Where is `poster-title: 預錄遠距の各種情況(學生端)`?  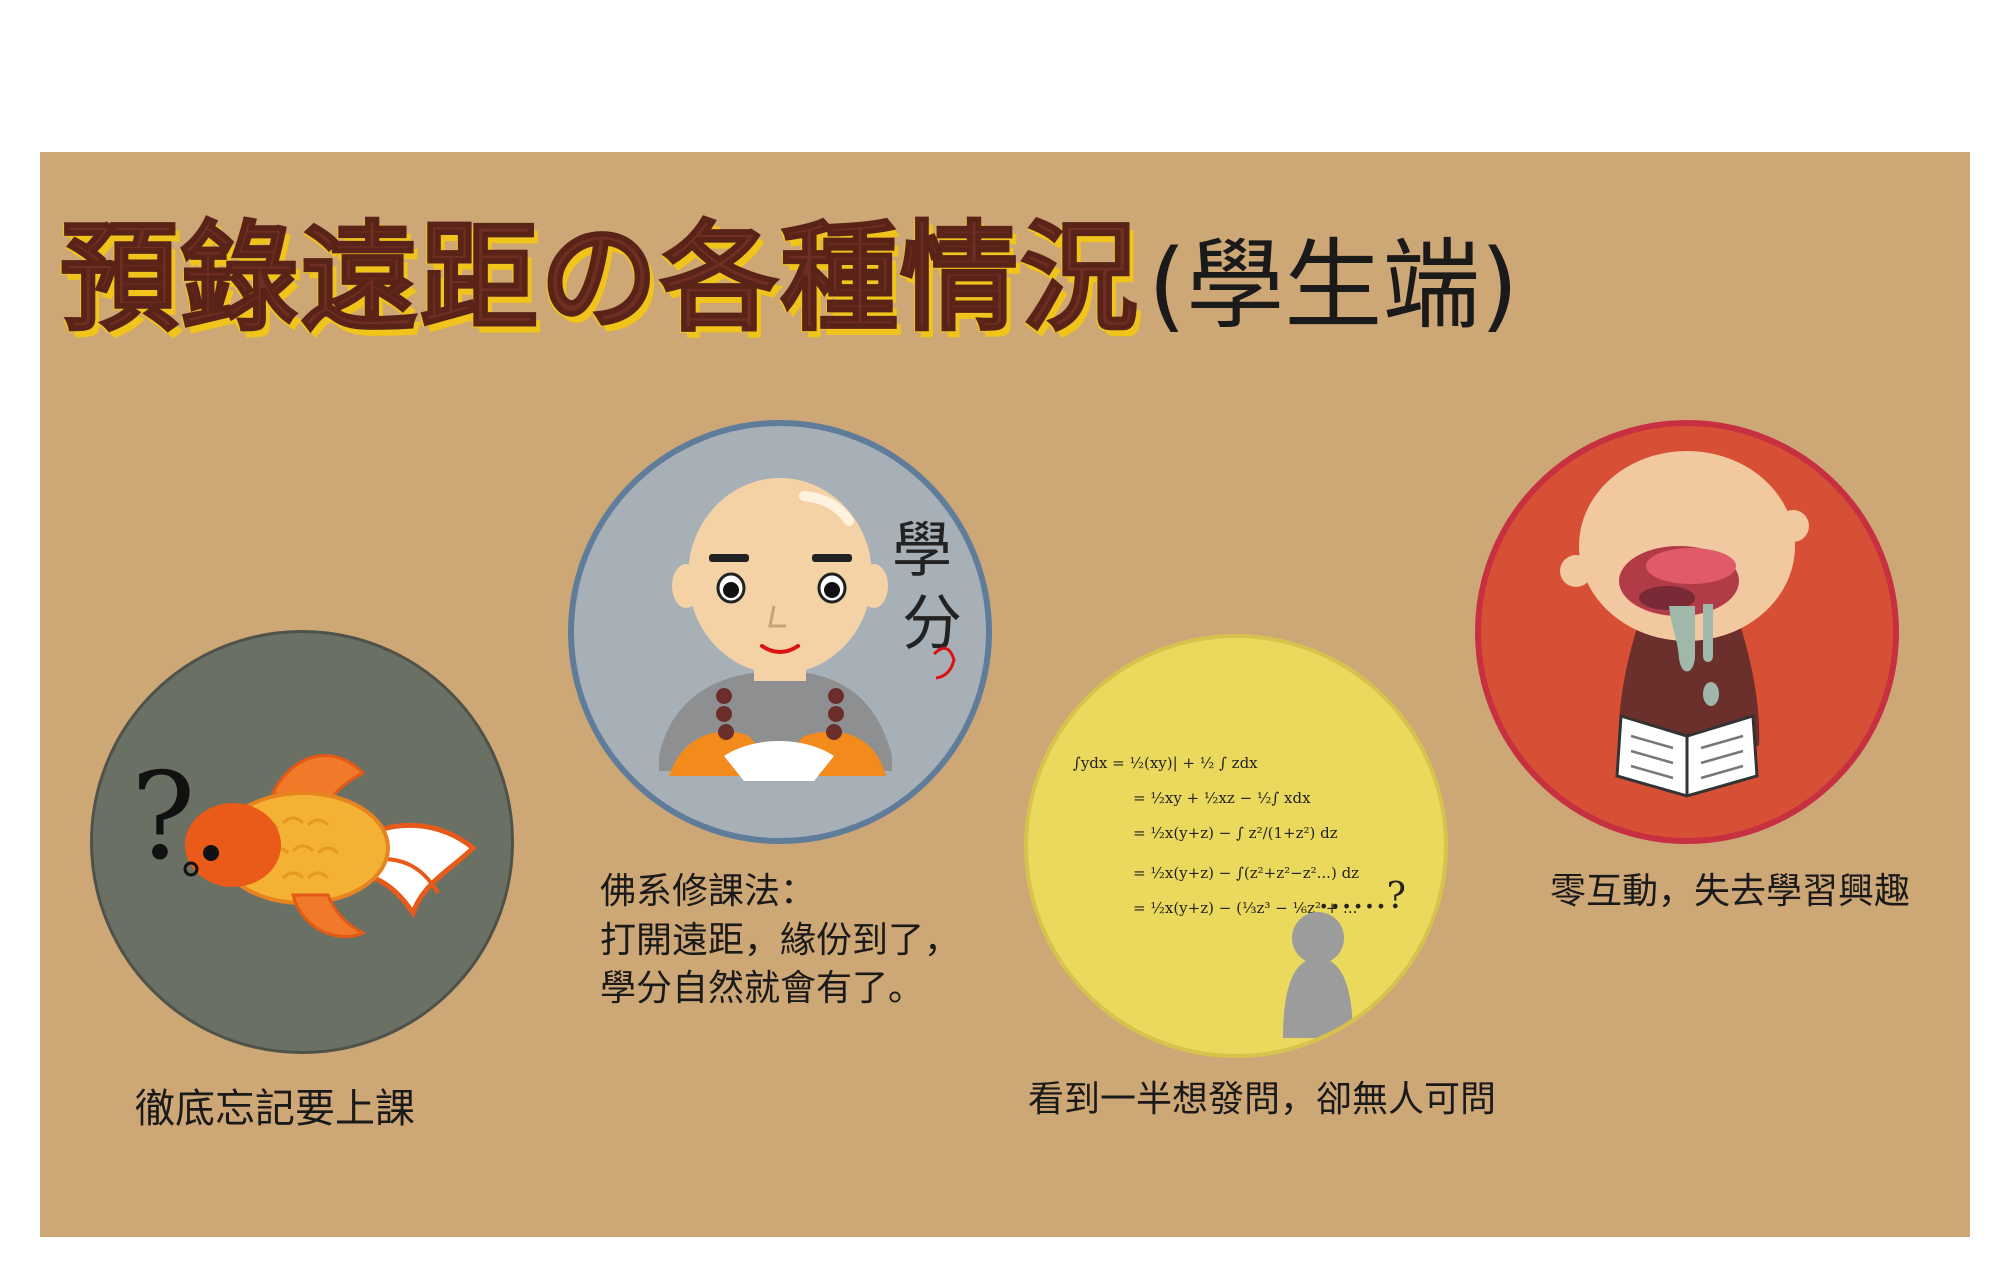 poster-title: 預錄遠距の各種情況(學生端) is located at coordinates (788, 265).